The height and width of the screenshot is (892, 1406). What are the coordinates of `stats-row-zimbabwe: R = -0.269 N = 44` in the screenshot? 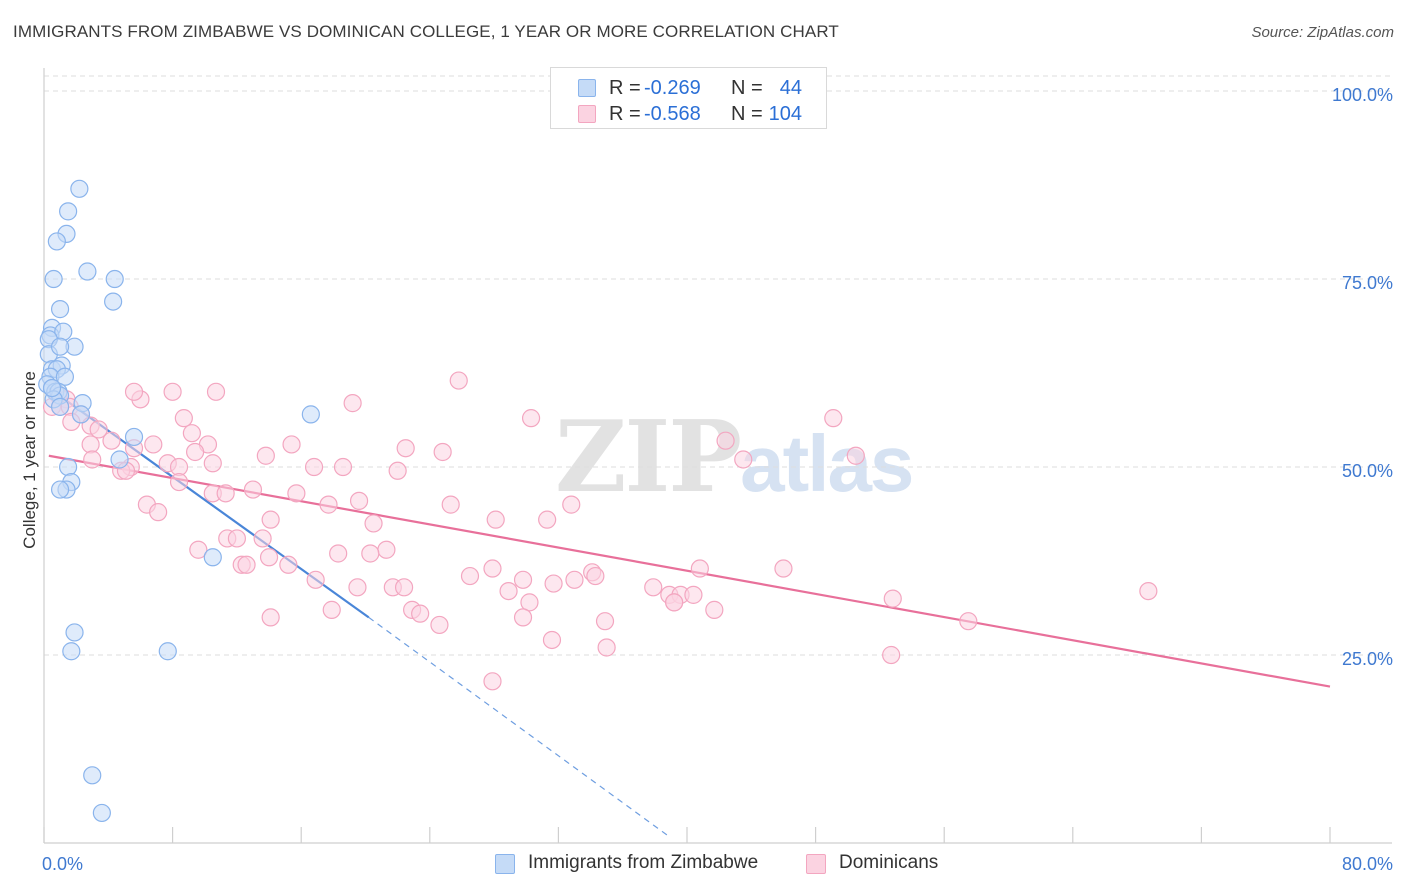 It's located at (688, 88).